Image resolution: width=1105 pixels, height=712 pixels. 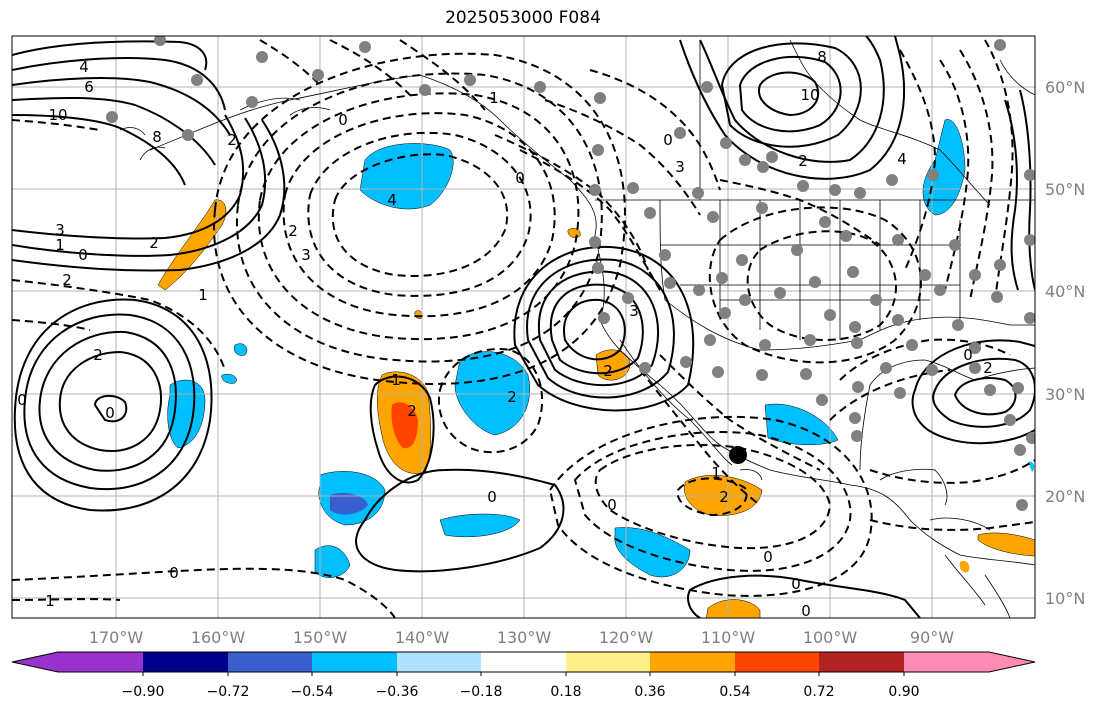 What do you see at coordinates (1065, 496) in the screenshot?
I see `lat-label: 20°N` at bounding box center [1065, 496].